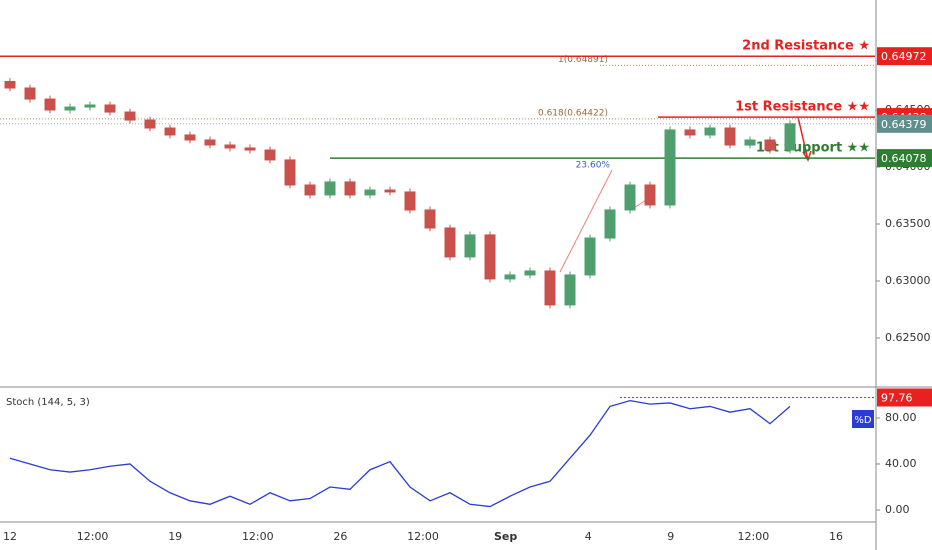 The height and width of the screenshot is (550, 932). Describe the element at coordinates (10, 536) in the screenshot. I see `x-tick-label: 12` at that location.